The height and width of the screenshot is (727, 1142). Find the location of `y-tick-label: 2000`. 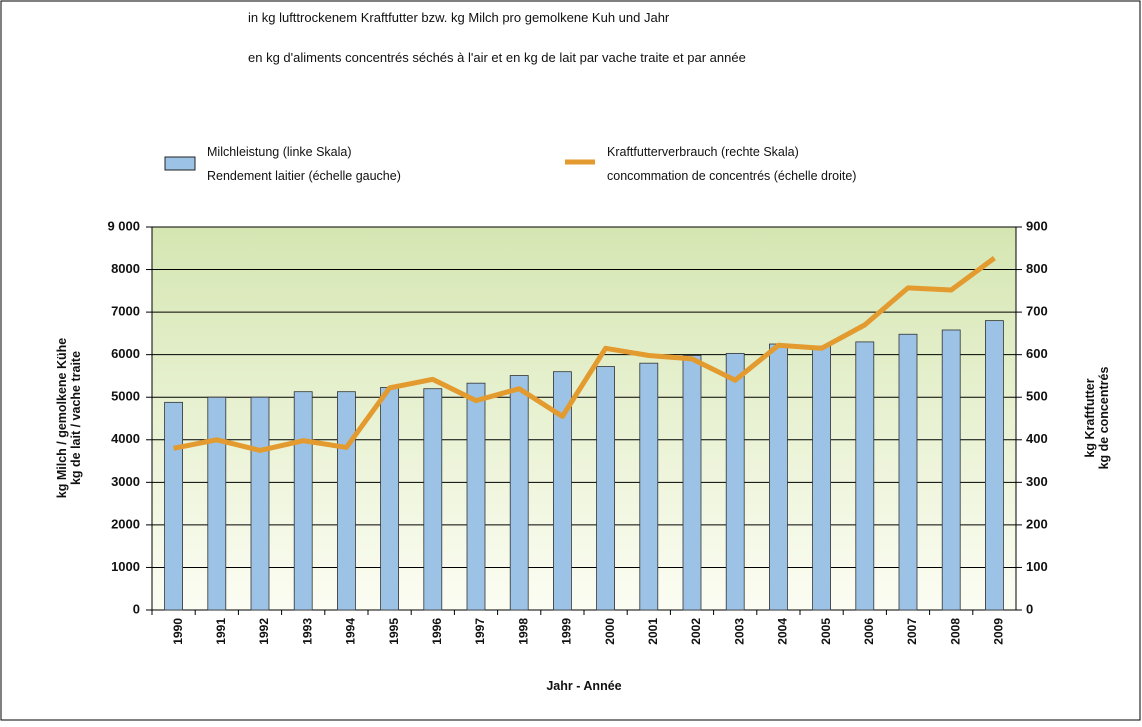

y-tick-label: 2000 is located at coordinates (125, 523).